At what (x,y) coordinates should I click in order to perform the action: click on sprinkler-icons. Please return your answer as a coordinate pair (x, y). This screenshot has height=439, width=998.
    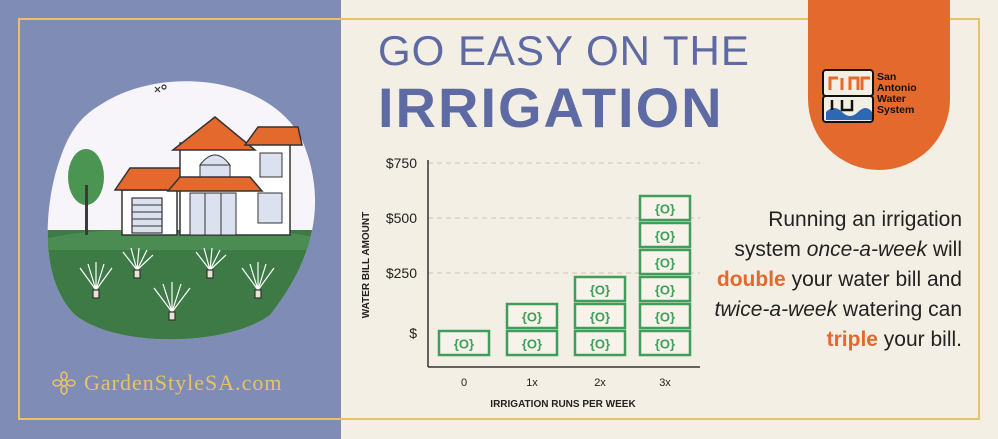
    Looking at the image, I should click on (177, 284).